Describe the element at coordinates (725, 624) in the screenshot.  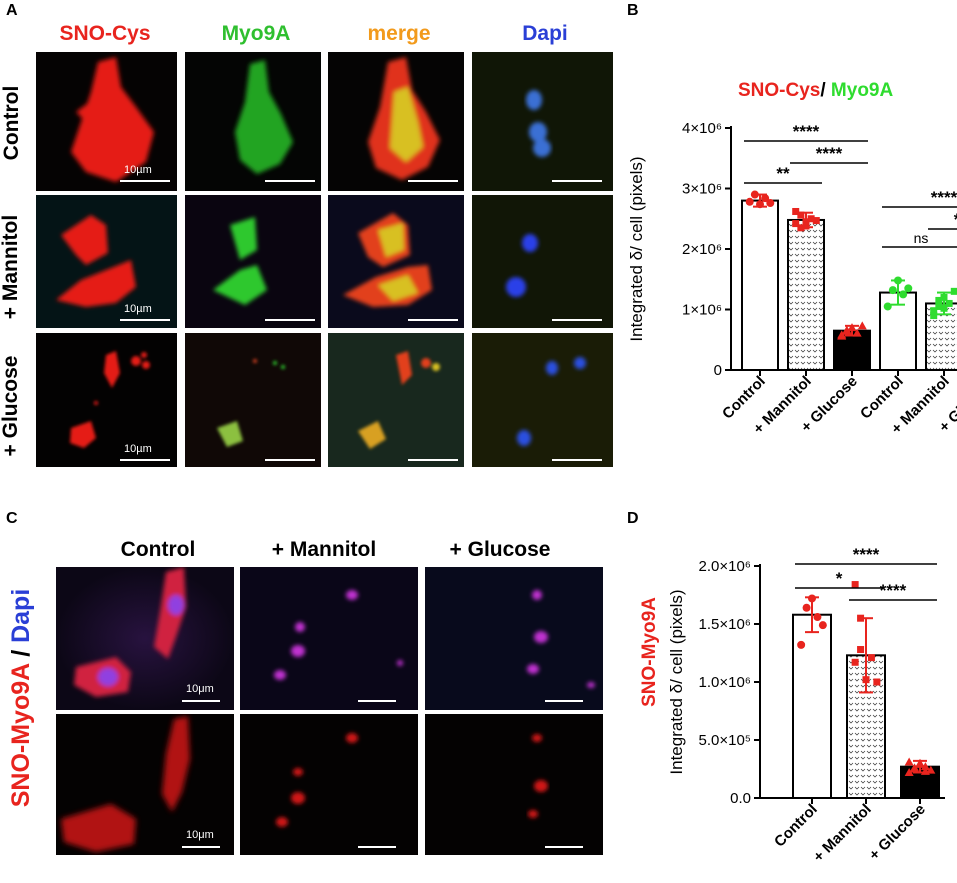
I see `y-tick-label: 1.5×10⁶` at that location.